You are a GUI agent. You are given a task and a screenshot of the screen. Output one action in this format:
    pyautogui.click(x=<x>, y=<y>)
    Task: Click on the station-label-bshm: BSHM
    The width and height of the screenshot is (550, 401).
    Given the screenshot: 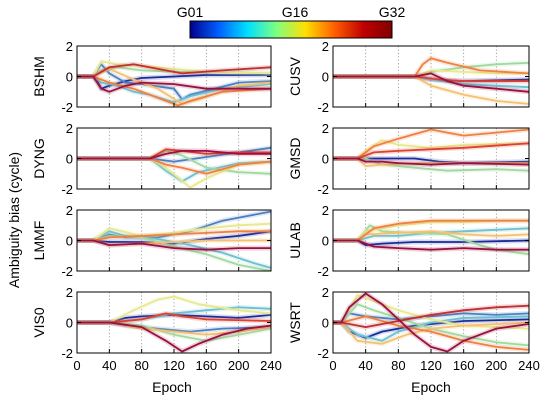 What is the action you would take?
    pyautogui.click(x=39, y=76)
    